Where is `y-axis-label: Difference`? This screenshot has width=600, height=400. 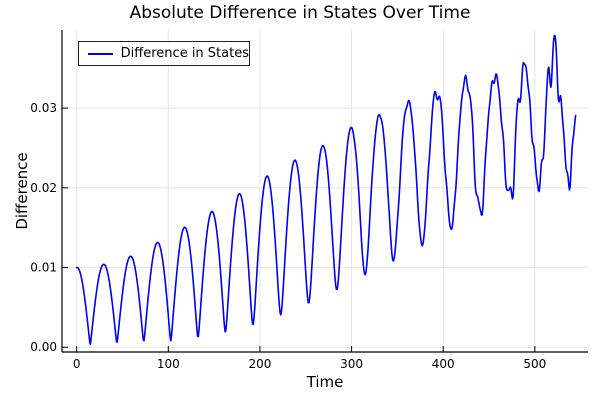
y-axis-label: Difference is located at coordinates (22, 191).